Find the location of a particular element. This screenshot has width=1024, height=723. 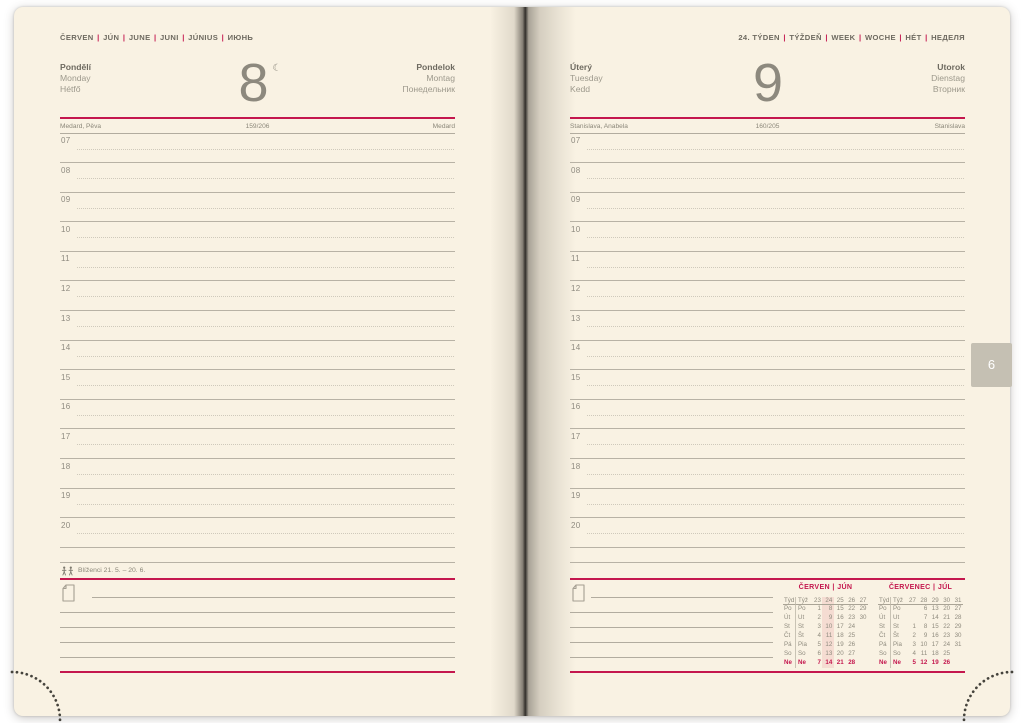

header-language-label: ČERVEN is located at coordinates (77, 37).